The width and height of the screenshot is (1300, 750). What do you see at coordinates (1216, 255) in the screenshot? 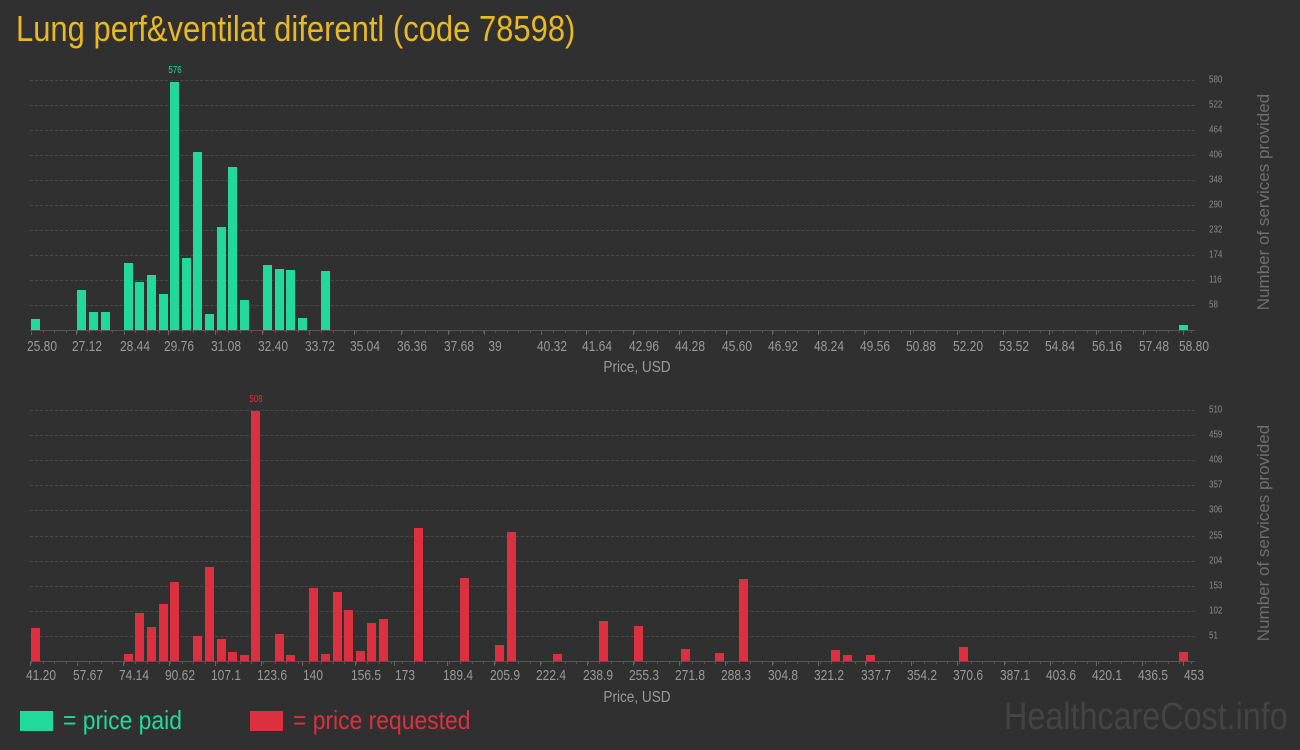
I see `y-tick-label: 174` at bounding box center [1216, 255].